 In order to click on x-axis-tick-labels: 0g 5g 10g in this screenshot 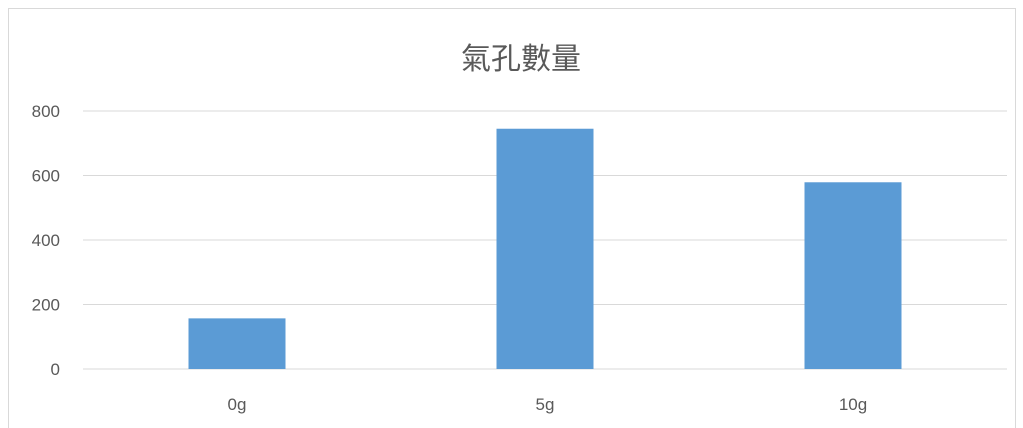, I will do `click(548, 404)`.